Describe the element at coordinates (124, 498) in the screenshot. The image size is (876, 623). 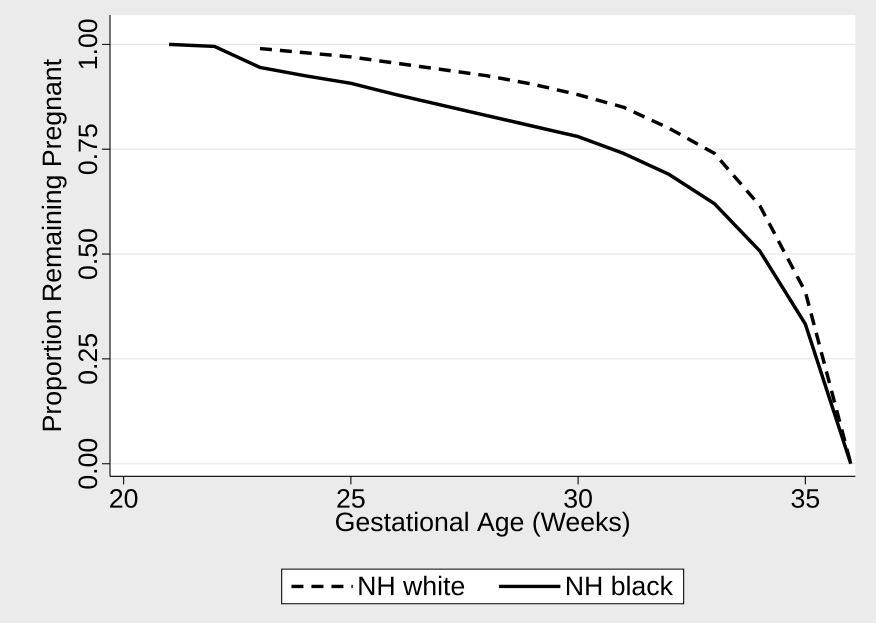
I see `x-tick-label: 20` at that location.